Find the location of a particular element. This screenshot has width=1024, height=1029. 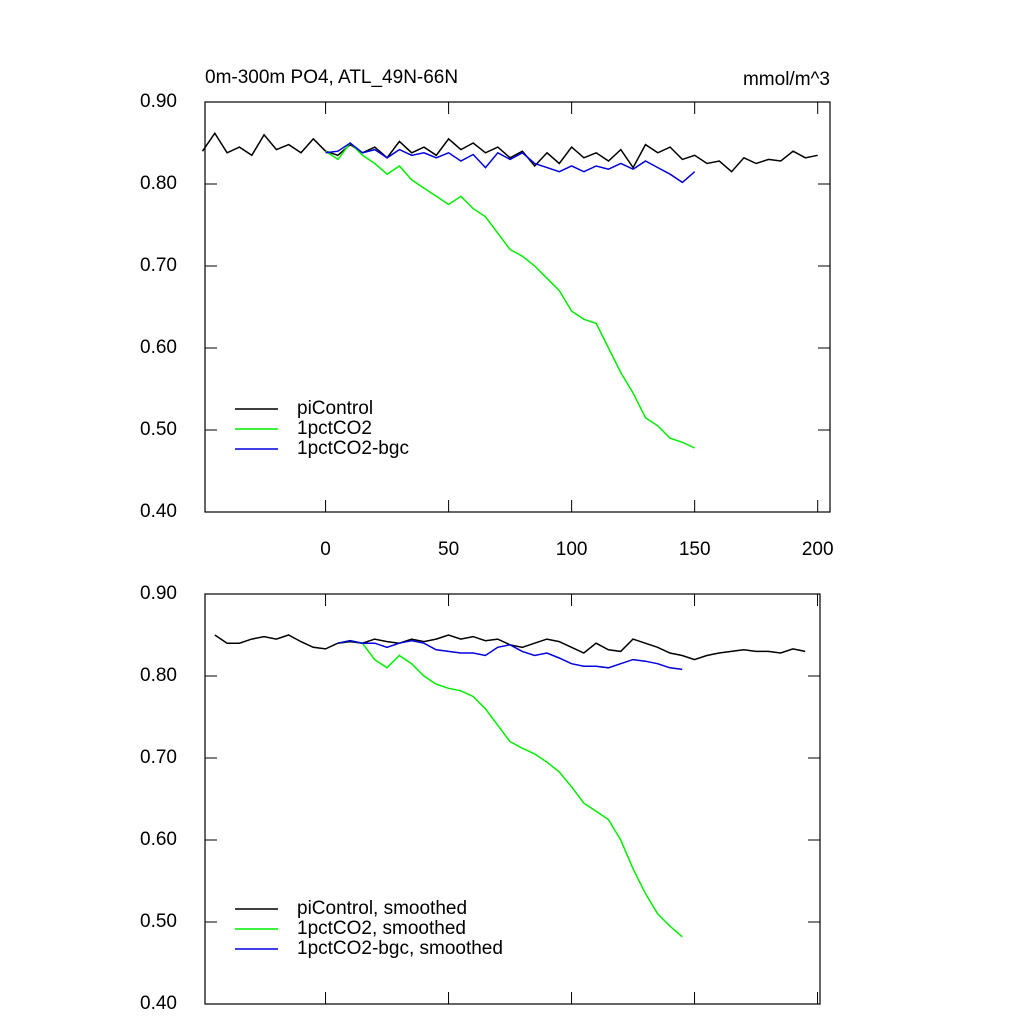

x-tick-label: 150 is located at coordinates (695, 549).